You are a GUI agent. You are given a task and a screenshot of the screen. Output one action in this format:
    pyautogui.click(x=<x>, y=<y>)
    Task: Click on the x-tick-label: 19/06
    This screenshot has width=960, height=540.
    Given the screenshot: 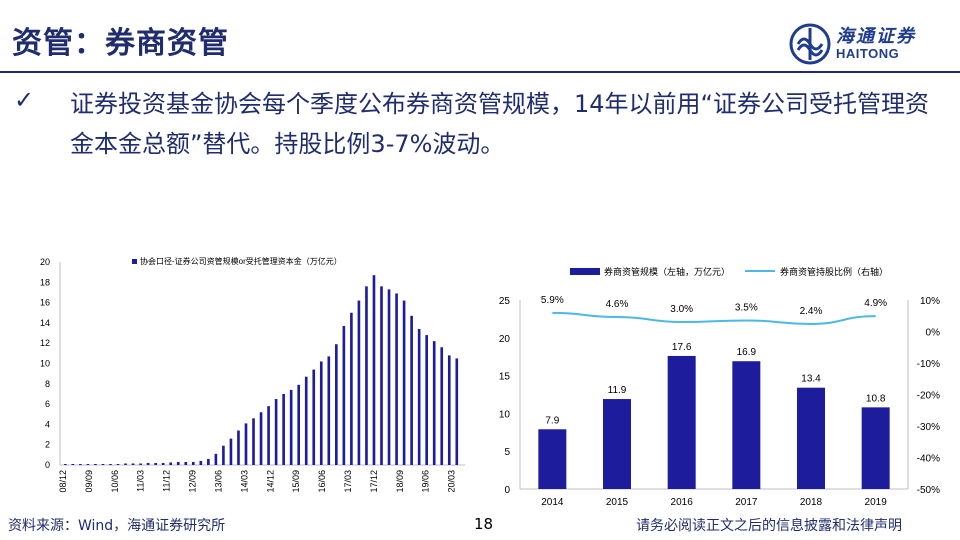 What is the action you would take?
    pyautogui.click(x=426, y=481)
    